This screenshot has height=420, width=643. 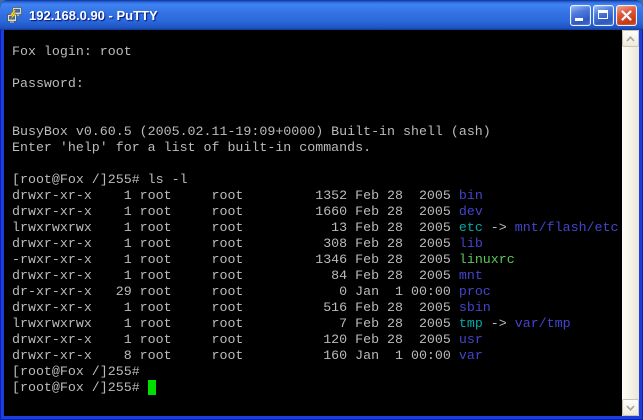 What do you see at coordinates (235, 339) in the screenshot?
I see `terminal-text-segment: drwxr-xr-x 1 root root 120 Feb 28 2005` at bounding box center [235, 339].